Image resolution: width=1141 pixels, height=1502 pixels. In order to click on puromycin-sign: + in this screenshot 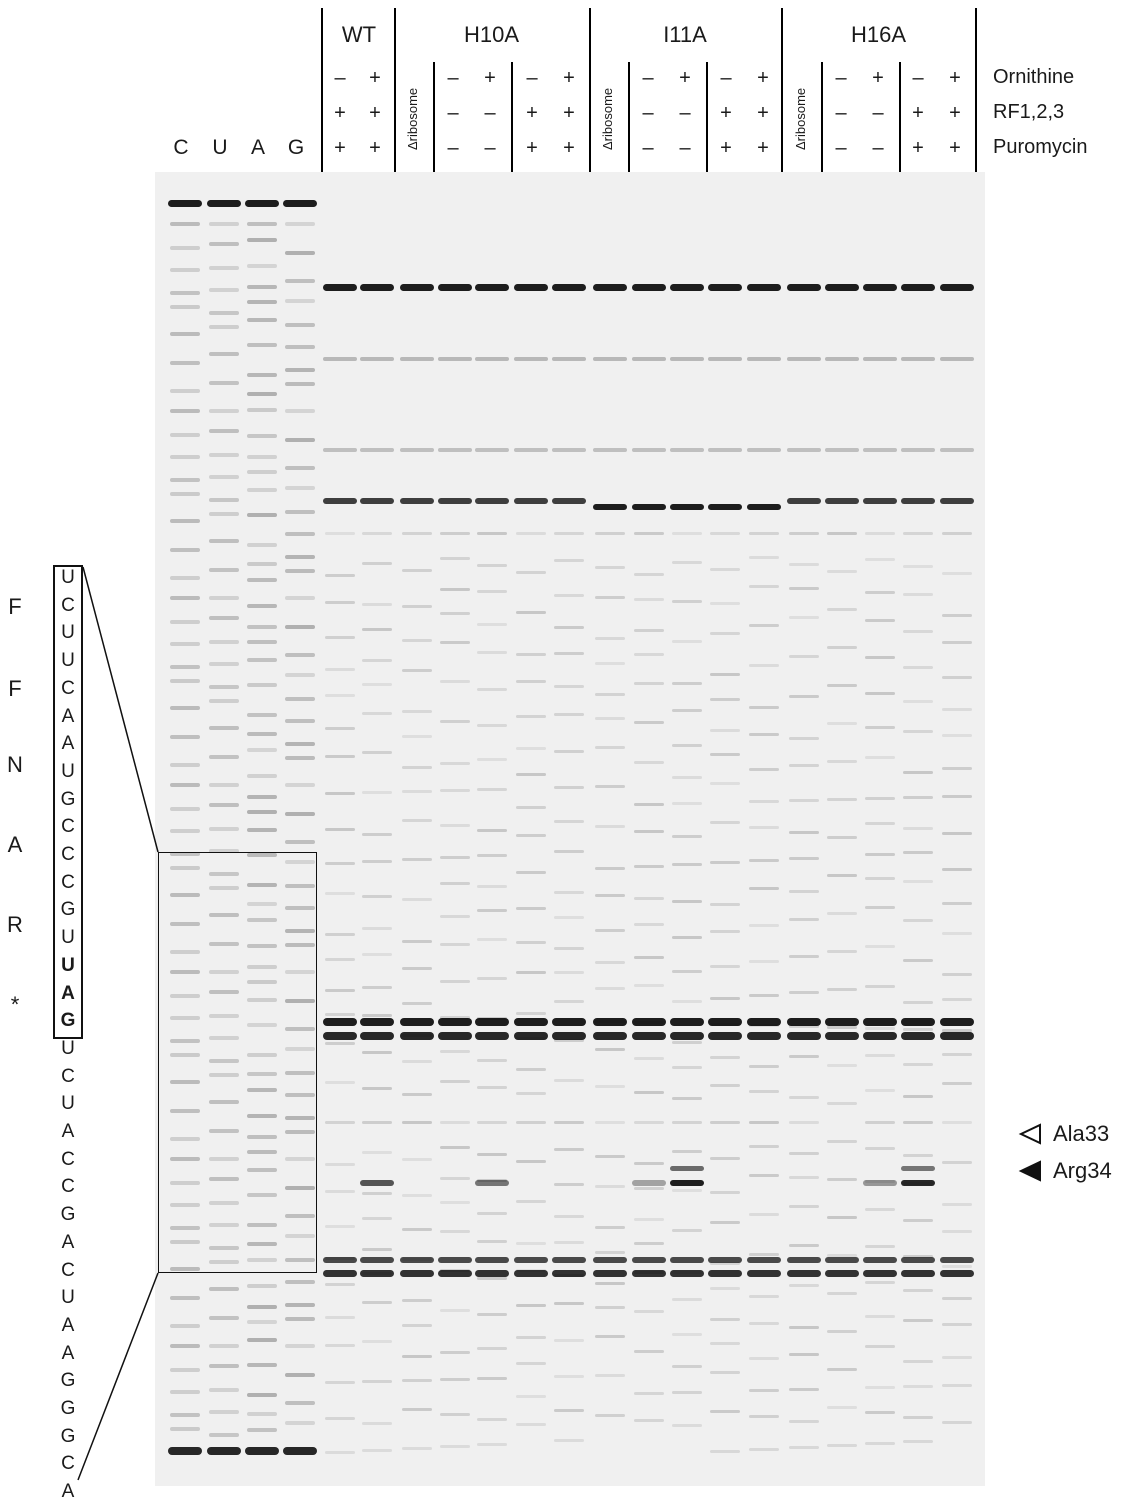, I will do `click(955, 148)`.